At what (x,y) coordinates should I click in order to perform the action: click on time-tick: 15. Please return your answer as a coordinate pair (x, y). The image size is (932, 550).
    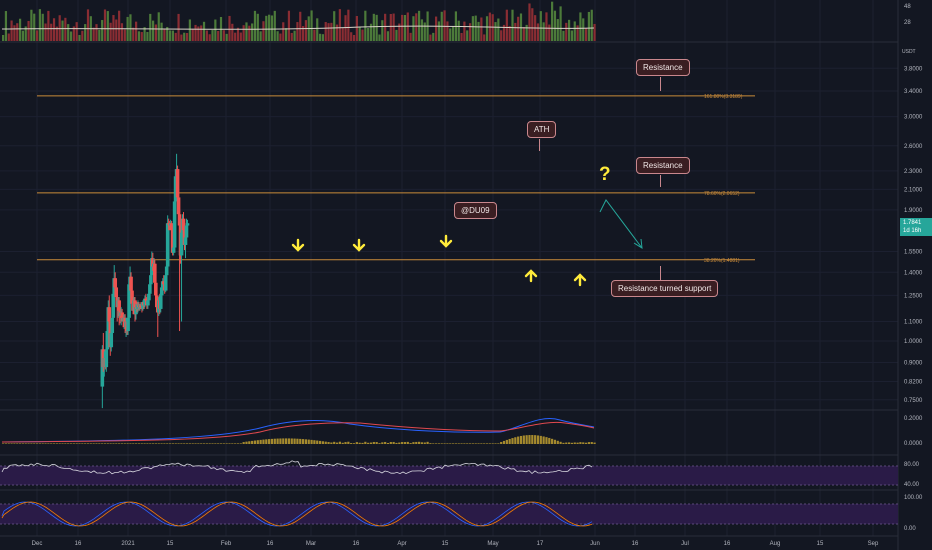
    Looking at the image, I should click on (170, 544).